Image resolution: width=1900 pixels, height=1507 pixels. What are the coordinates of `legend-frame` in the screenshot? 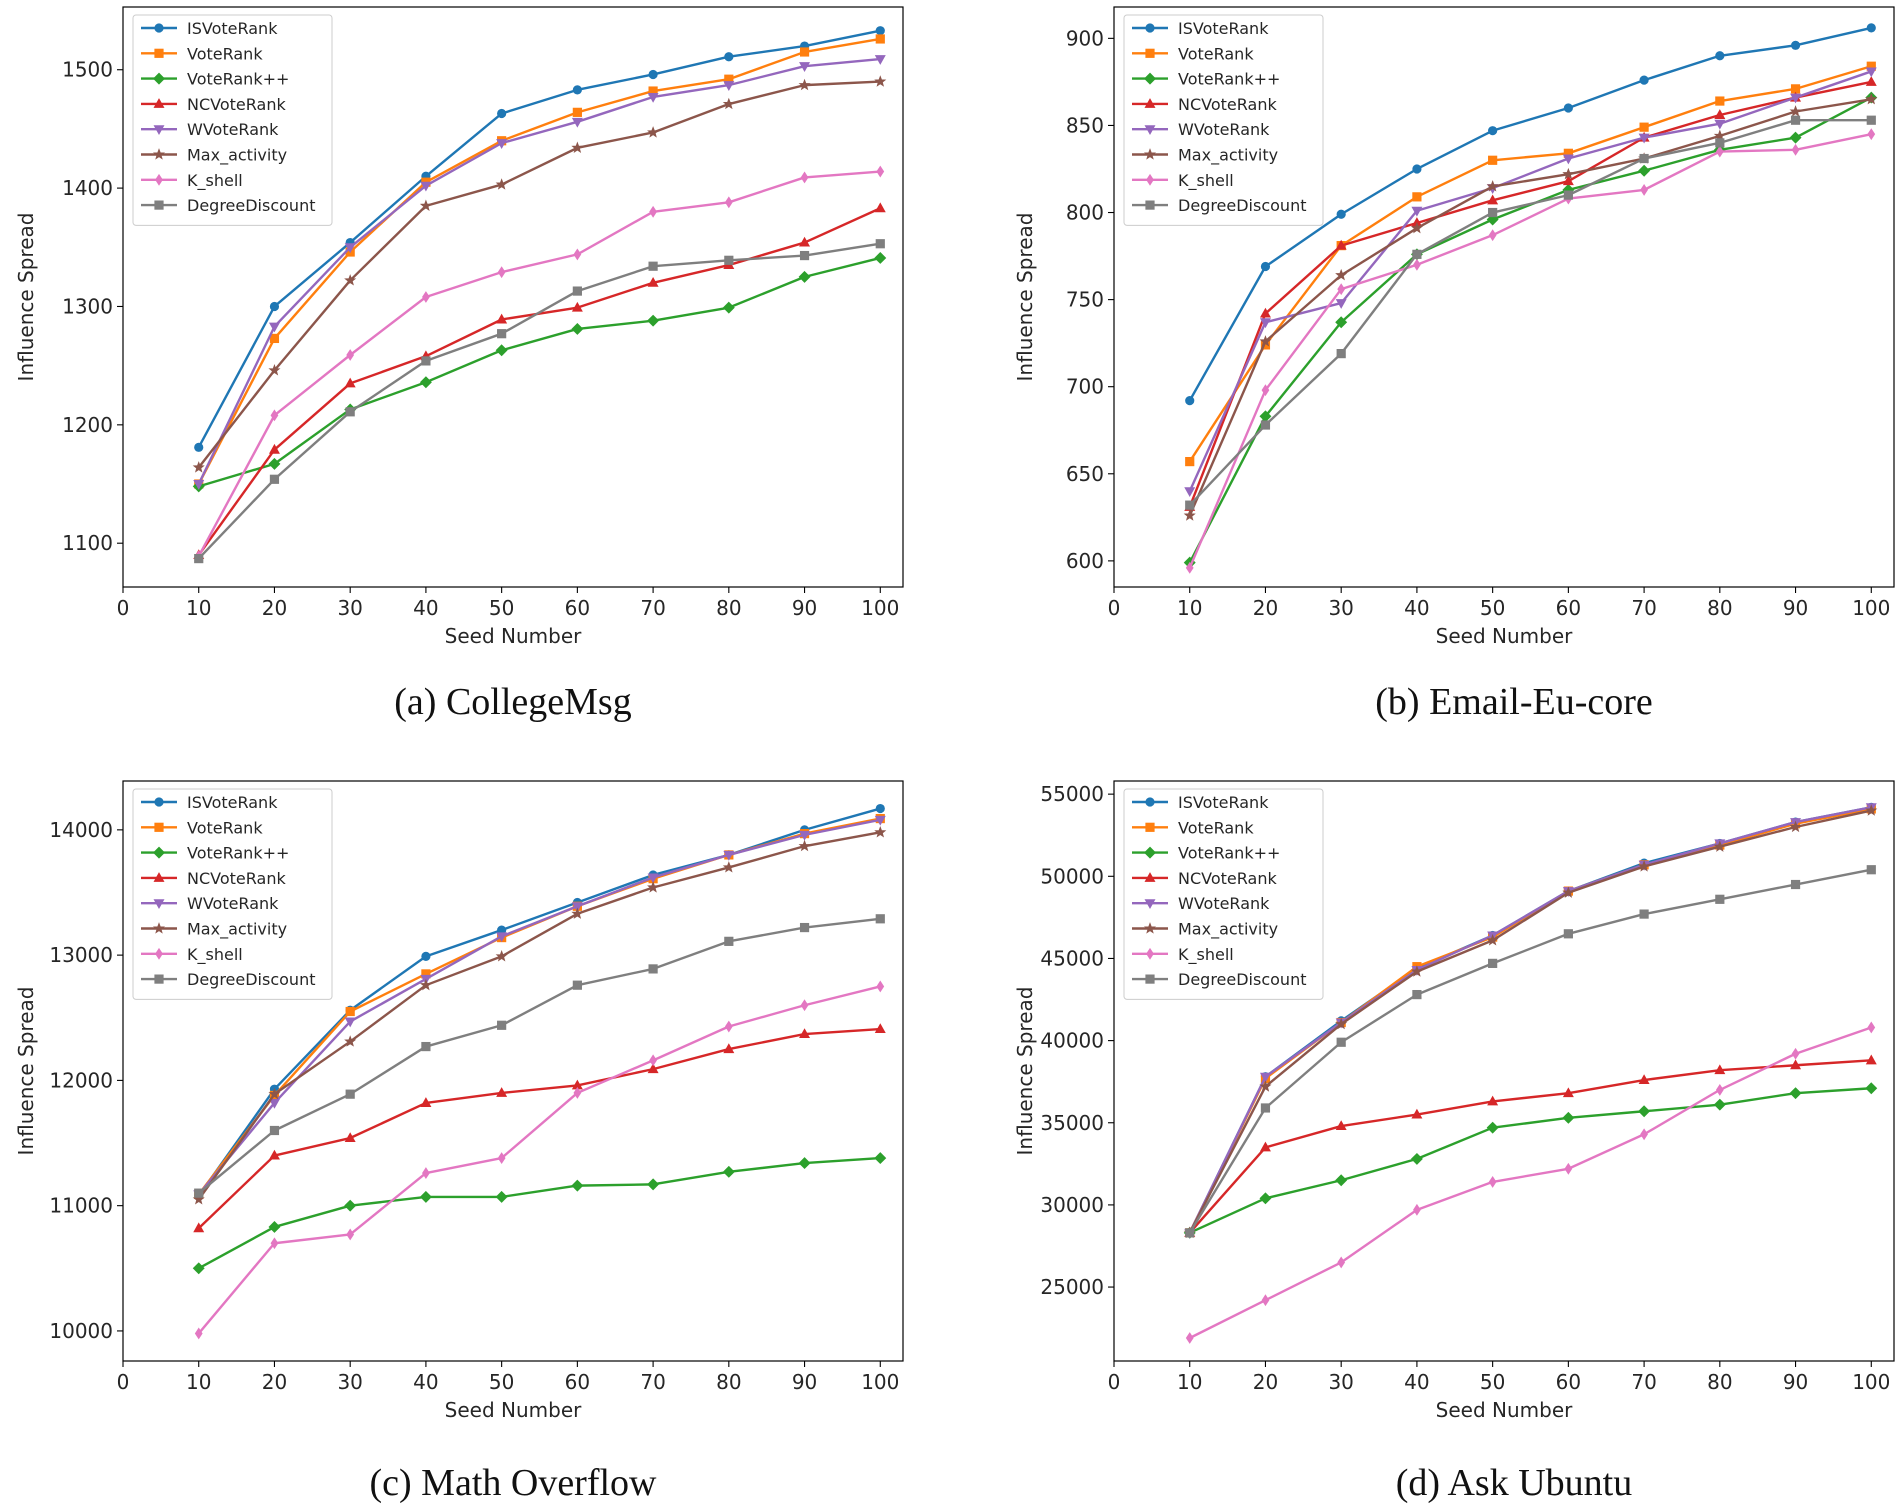 It's located at (1223, 120).